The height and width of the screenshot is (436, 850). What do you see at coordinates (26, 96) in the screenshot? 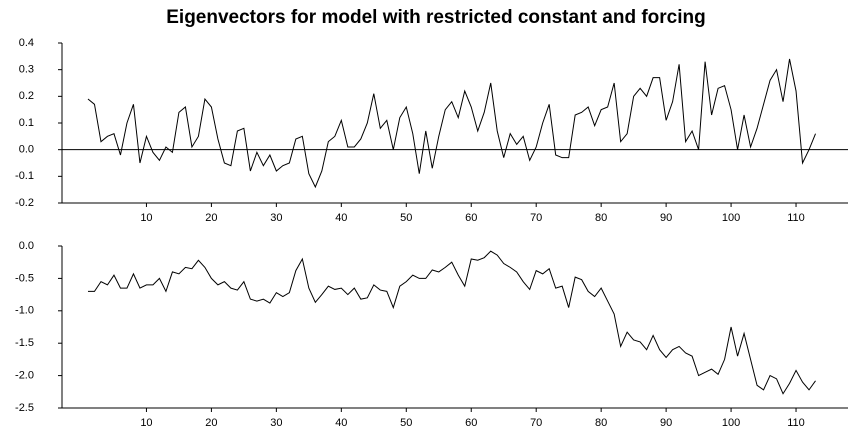
I see `y-tick-label: 0.2` at bounding box center [26, 96].